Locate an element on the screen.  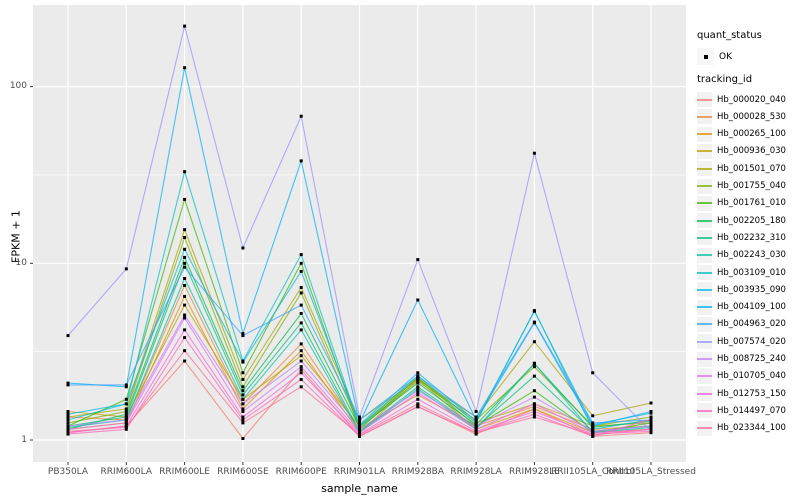
legend-label-tracking-id: Hb_001761_010 is located at coordinates (751, 203).